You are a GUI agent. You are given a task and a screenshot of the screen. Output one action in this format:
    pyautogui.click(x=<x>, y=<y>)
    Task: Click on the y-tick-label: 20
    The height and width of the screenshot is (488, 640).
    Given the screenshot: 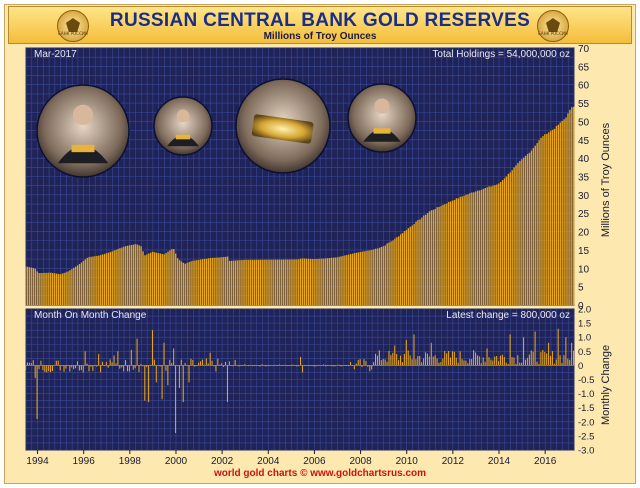 What is the action you would take?
    pyautogui.click(x=584, y=233)
    